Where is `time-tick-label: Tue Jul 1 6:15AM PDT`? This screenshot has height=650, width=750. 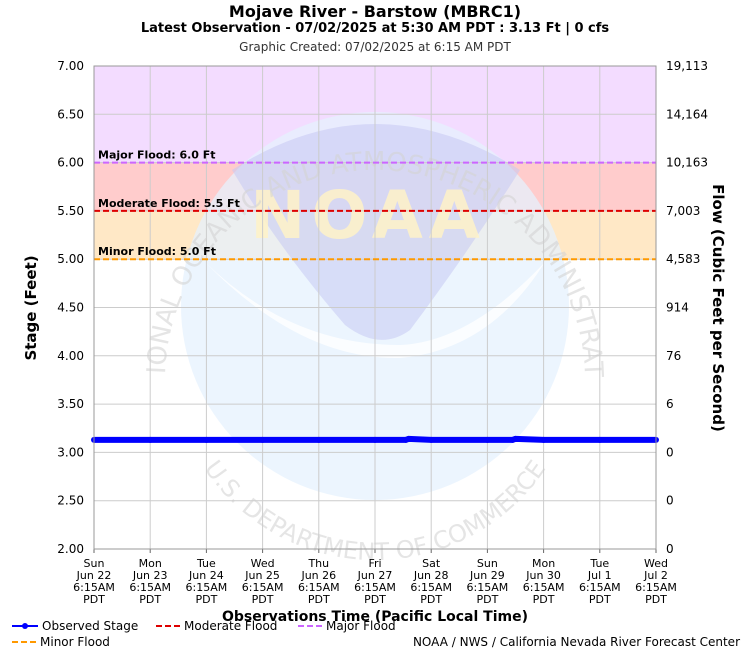 time-tick-label: Tue Jul 1 6:15AM PDT is located at coordinates (600, 581).